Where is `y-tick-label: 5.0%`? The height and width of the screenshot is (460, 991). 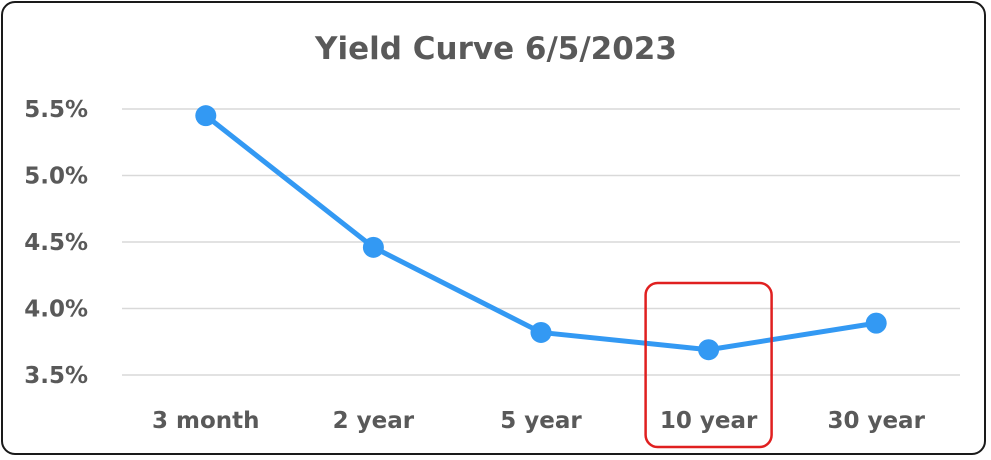 y-tick-label: 5.0% is located at coordinates (56, 177).